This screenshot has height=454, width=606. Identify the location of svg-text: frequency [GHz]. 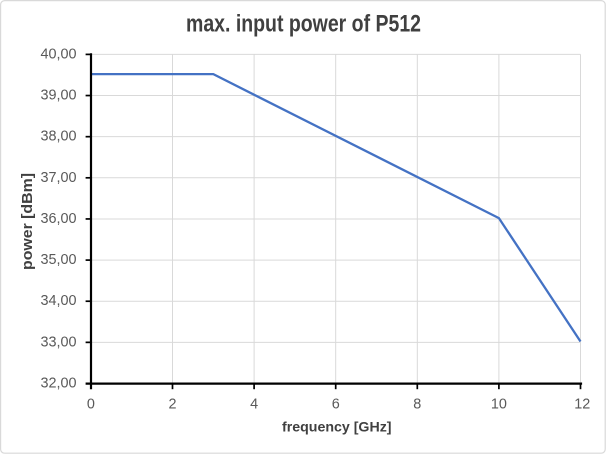
(337, 427).